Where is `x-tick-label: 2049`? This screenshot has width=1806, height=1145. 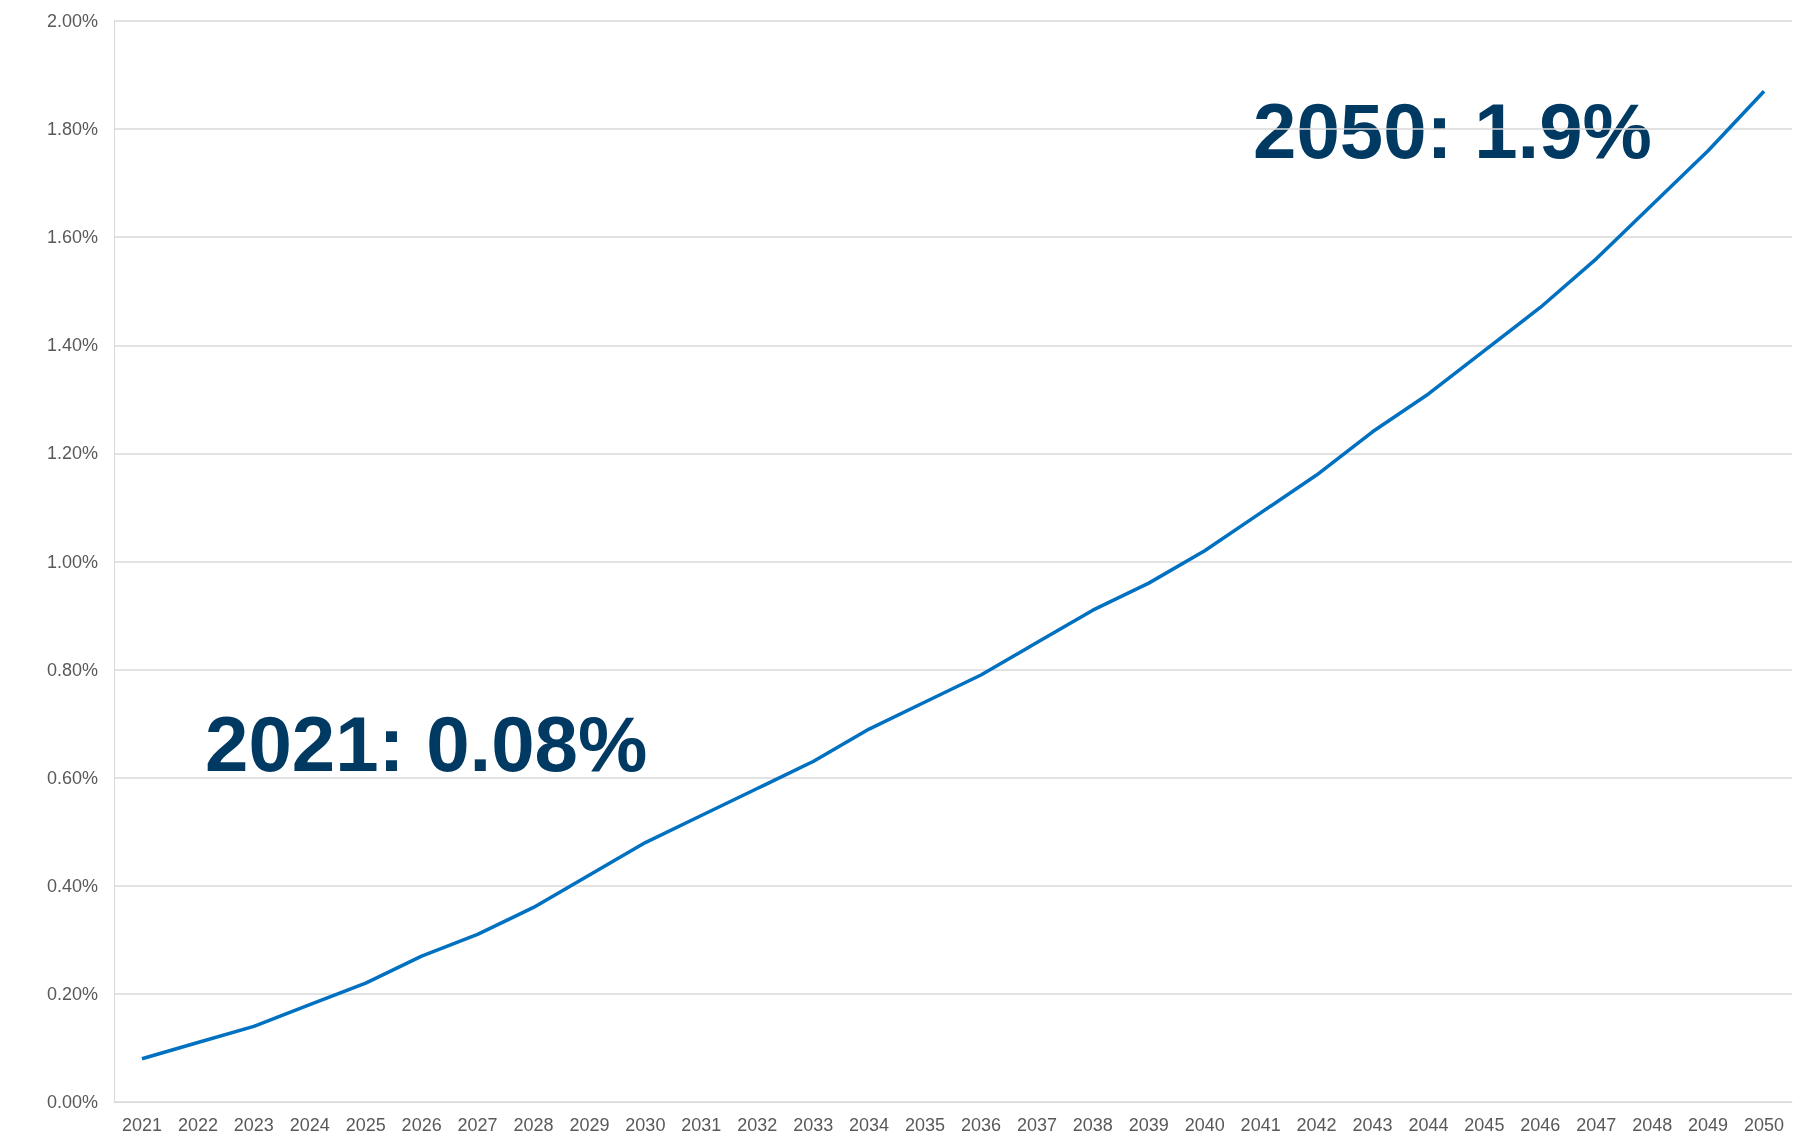 x-tick-label: 2049 is located at coordinates (1708, 1125).